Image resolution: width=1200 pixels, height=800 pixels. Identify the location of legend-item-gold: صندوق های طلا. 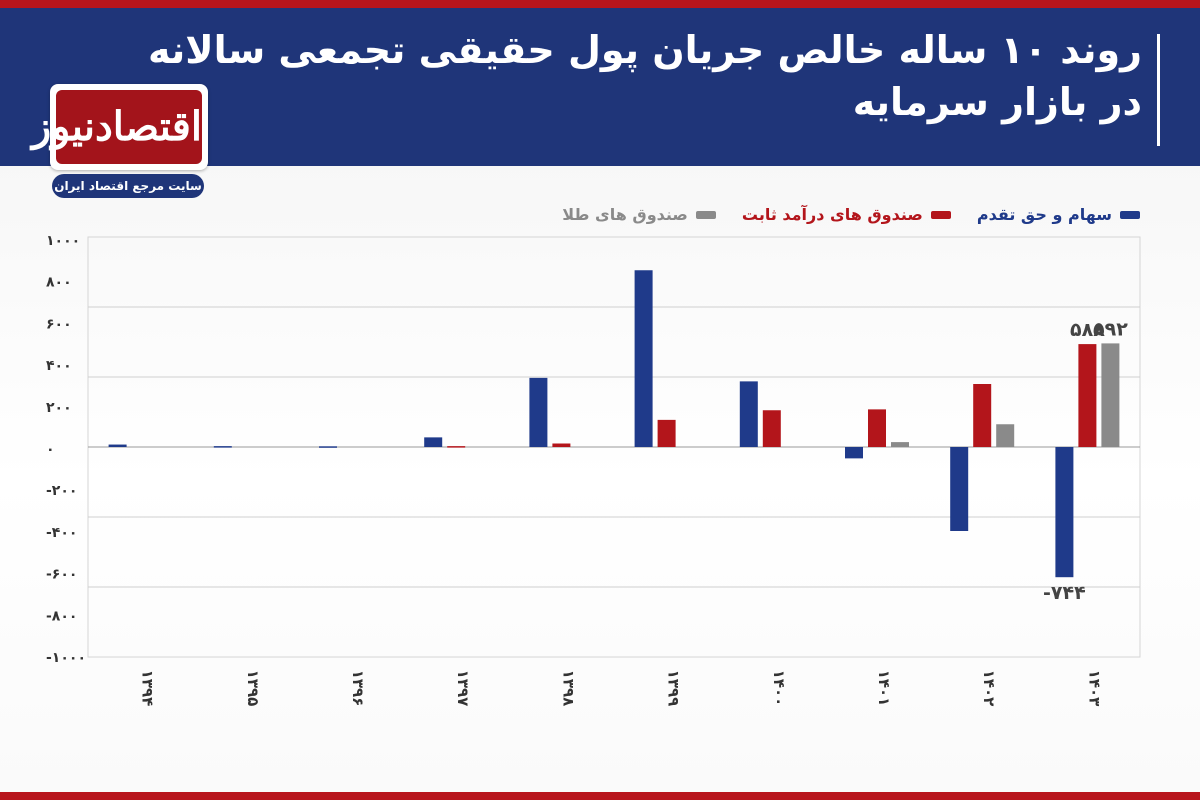
(639, 214).